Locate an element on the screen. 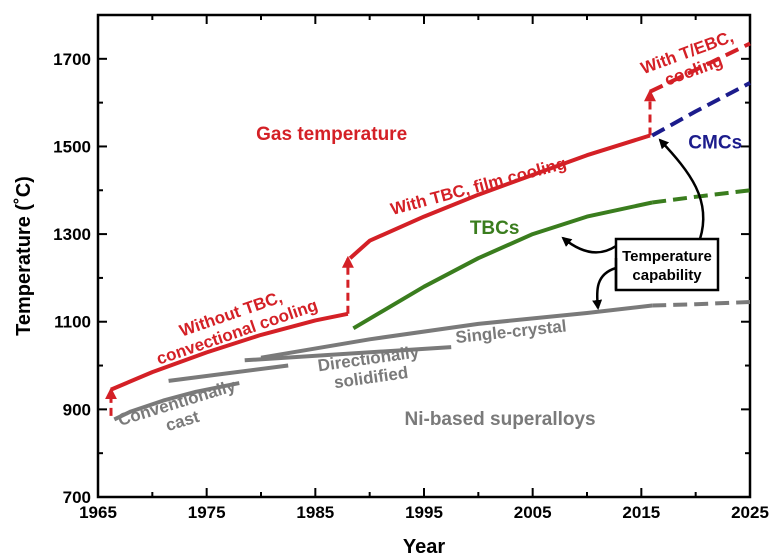  series-line-tbc_proj is located at coordinates (701, 196).